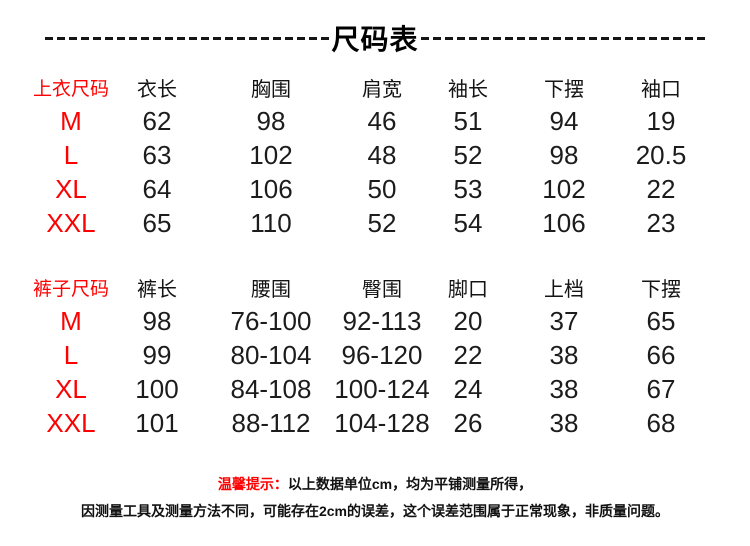  I want to click on value-cell: 37, so click(564, 320).